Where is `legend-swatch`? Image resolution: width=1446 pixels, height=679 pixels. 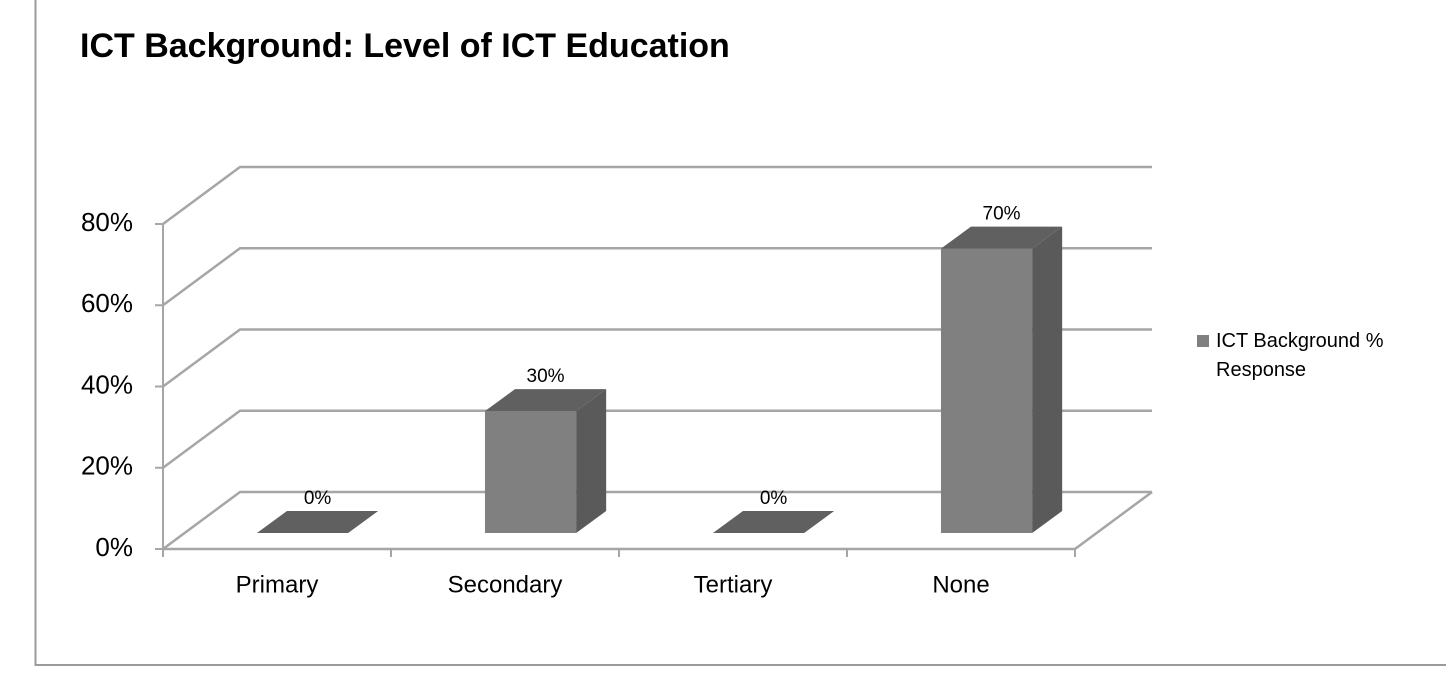 legend-swatch is located at coordinates (1203, 341).